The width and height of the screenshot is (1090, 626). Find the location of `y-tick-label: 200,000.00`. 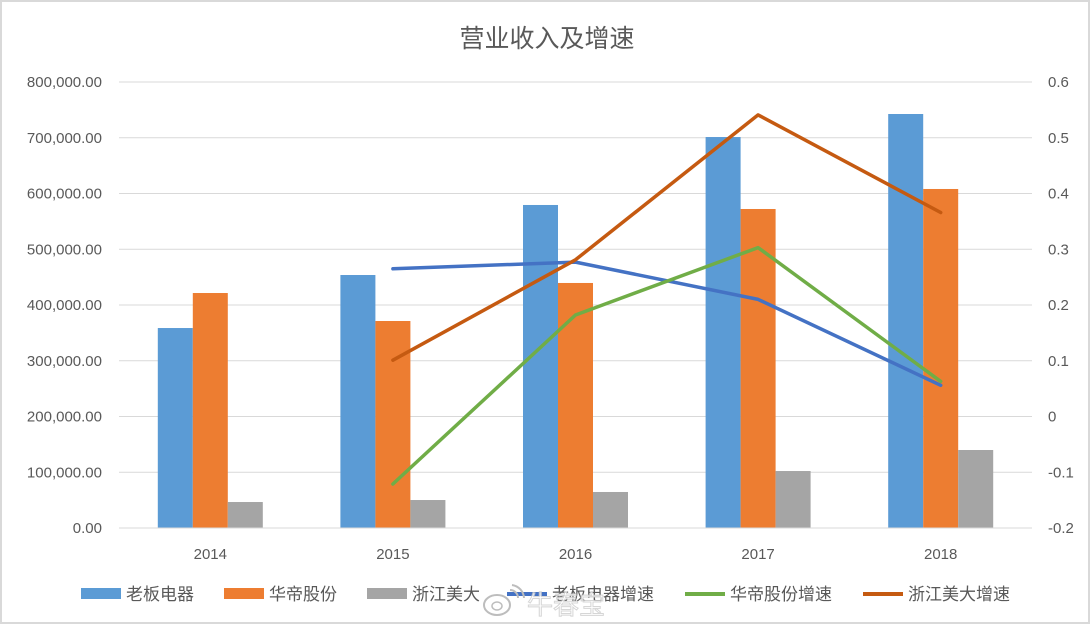

y-tick-label: 200,000.00 is located at coordinates (64, 417).